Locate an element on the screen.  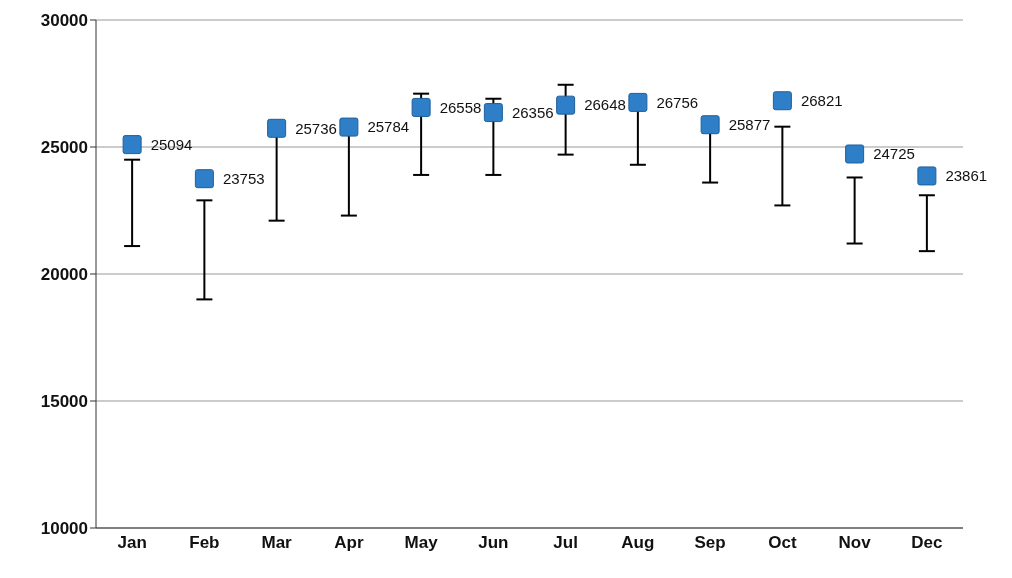
x-tick-label: Jul is located at coordinates (565, 543).